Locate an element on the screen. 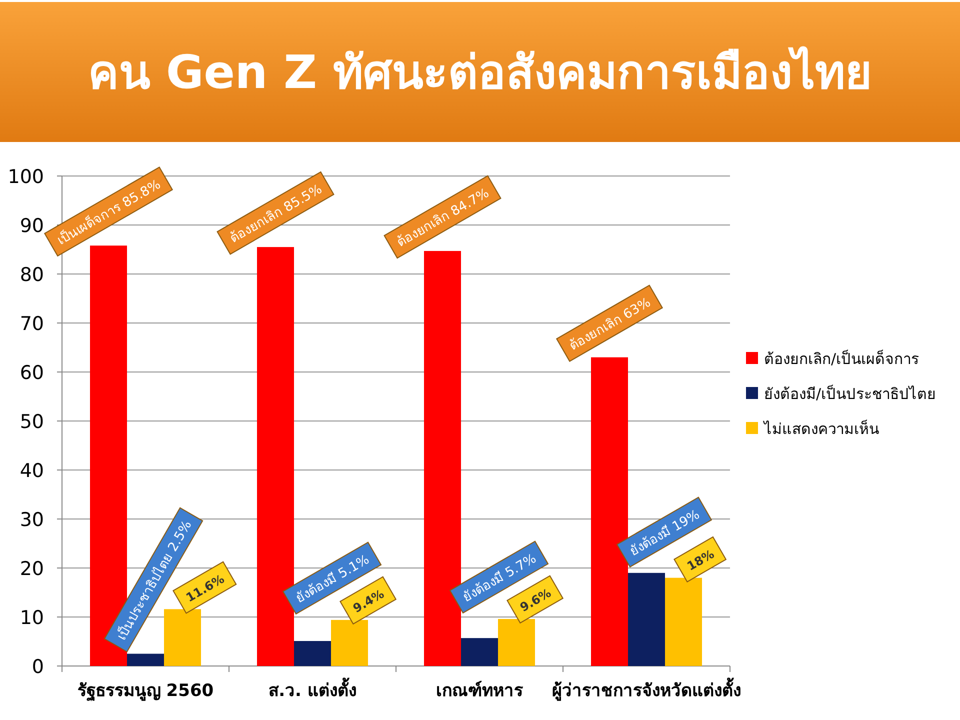 This screenshot has width=960, height=720. y-tick-label: 50 is located at coordinates (32, 422).